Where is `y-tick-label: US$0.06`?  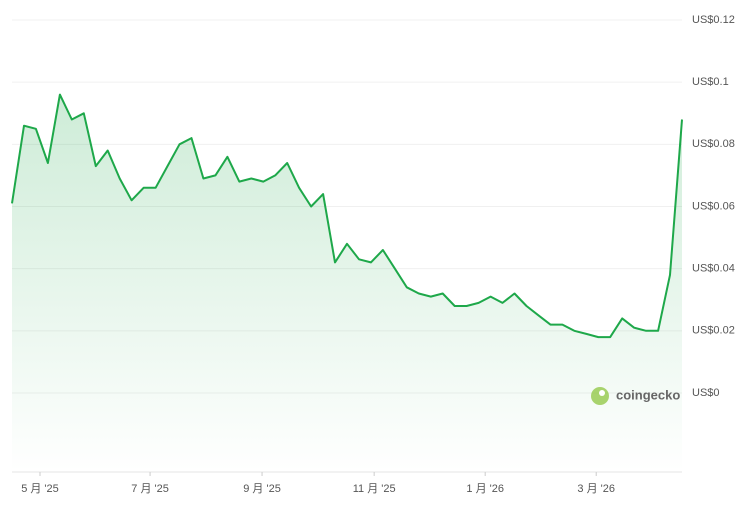 y-tick-label: US$0.06 is located at coordinates (713, 206).